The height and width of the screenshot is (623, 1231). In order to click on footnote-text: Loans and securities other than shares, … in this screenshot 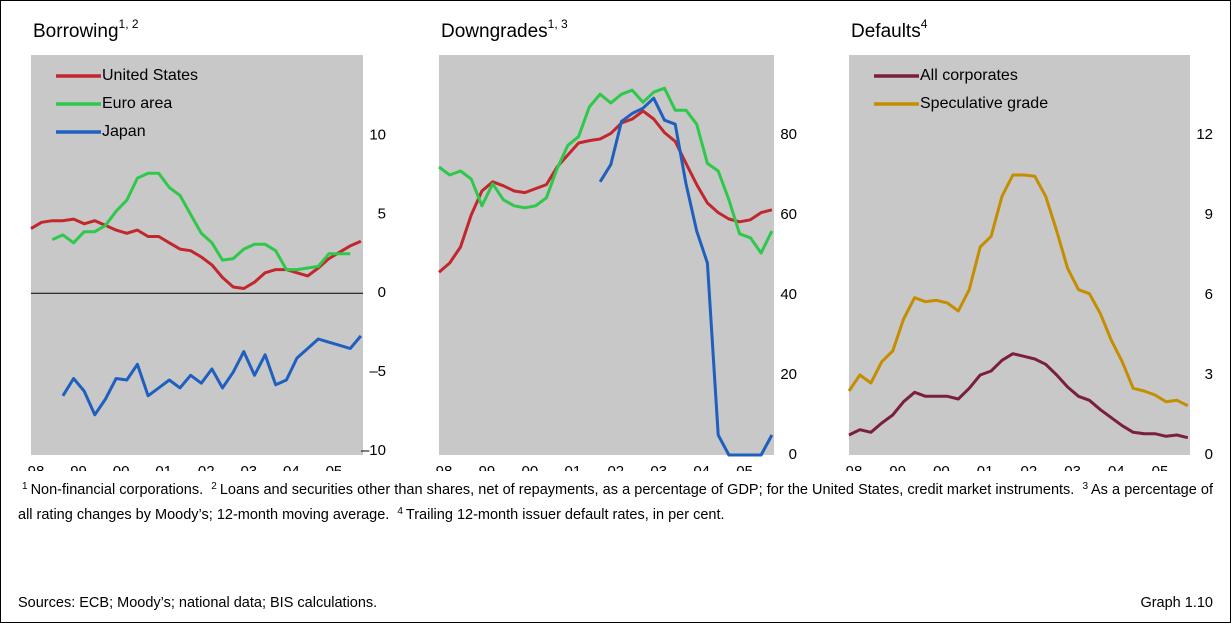, I will do `click(647, 490)`.